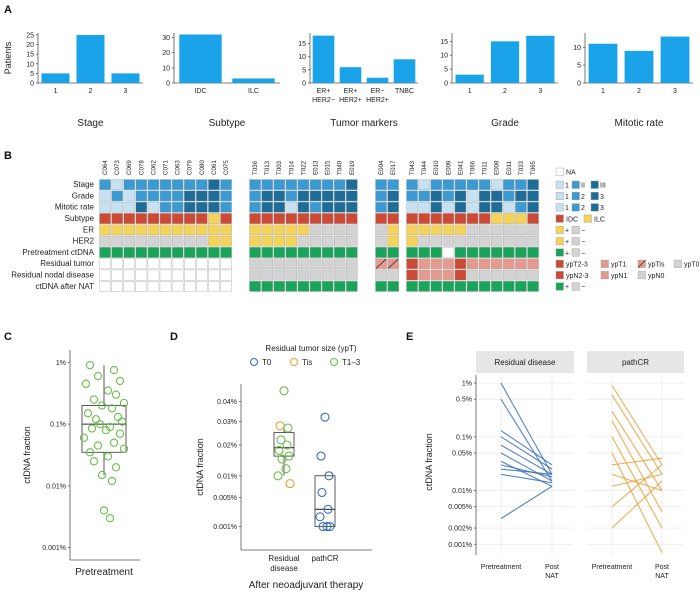  Describe the element at coordinates (602, 208) in the screenshot. I see `b-legend-label: 3` at that location.